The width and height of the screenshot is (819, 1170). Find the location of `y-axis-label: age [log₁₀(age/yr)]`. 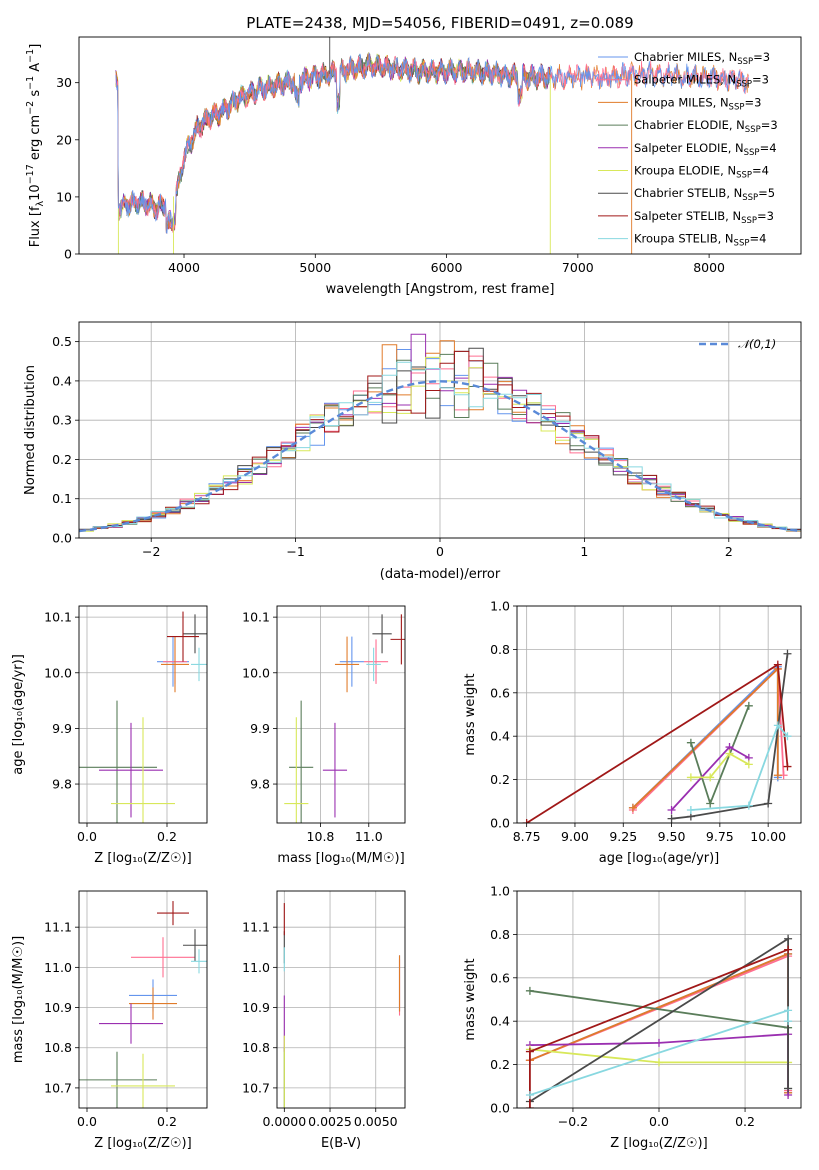

y-axis-label: age [log₁₀(age/yr)] is located at coordinates (18, 714).